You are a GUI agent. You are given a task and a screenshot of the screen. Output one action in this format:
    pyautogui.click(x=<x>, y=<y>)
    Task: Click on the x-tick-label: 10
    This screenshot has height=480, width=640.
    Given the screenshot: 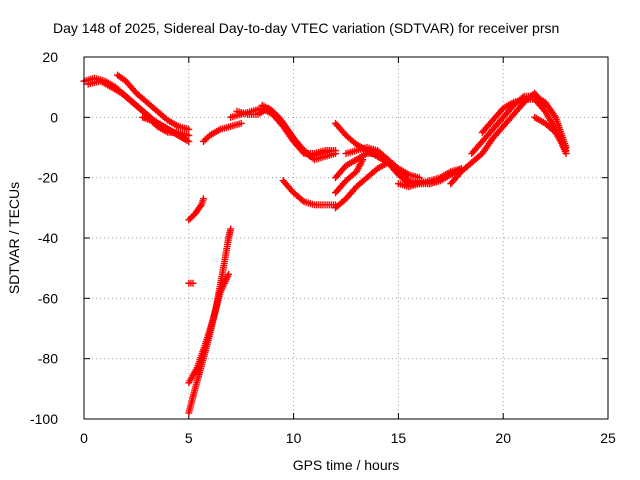 What is the action you would take?
    pyautogui.click(x=294, y=438)
    